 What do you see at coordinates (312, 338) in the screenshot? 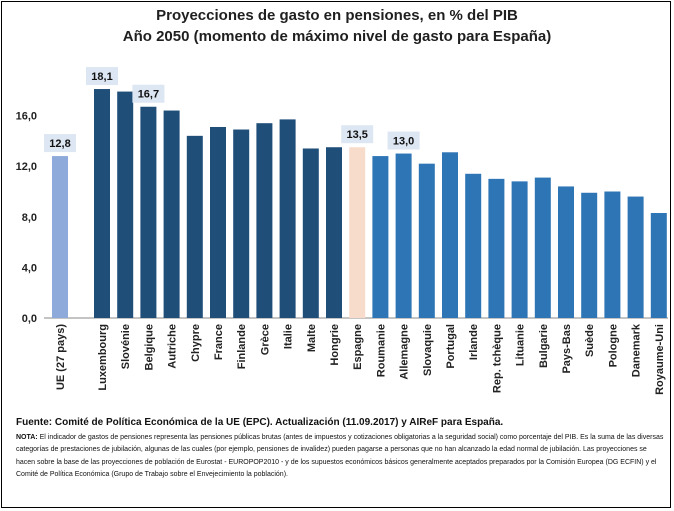
I see `category-label: Malte` at bounding box center [312, 338].